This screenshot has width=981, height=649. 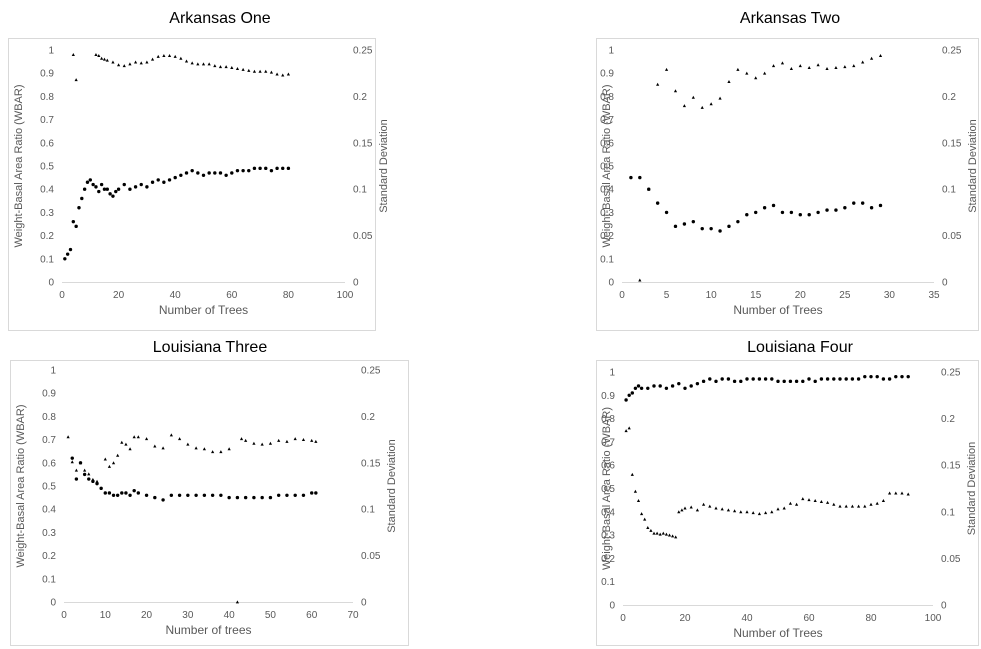 What do you see at coordinates (356, 283) in the screenshot?
I see `y2-tick-label: 0` at bounding box center [356, 283].